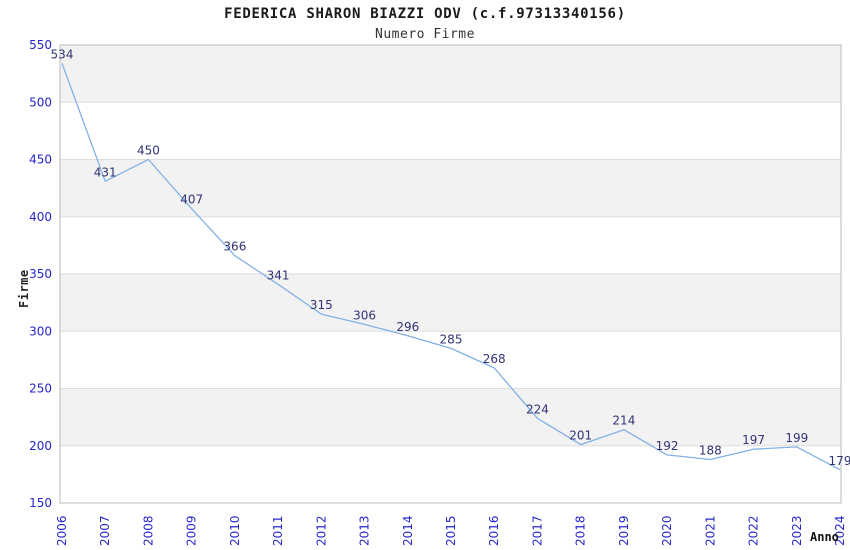 Image resolution: width=850 pixels, height=550 pixels. Describe the element at coordinates (754, 530) in the screenshot. I see `x-tick-label: 2022` at that location.